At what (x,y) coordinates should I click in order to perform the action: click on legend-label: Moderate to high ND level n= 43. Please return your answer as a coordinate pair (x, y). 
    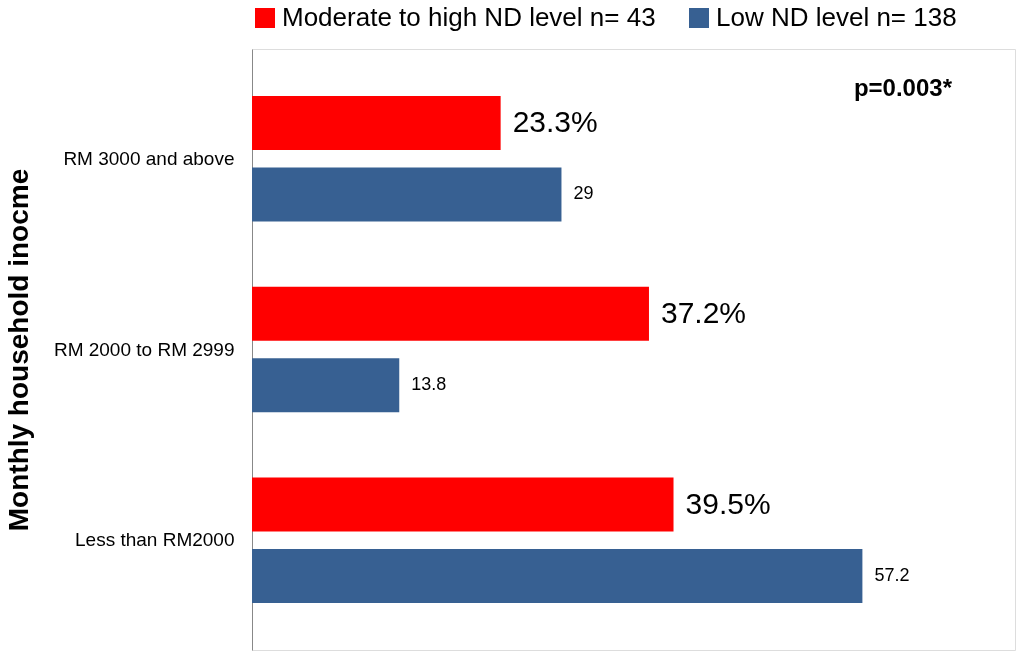
    Looking at the image, I should click on (469, 17).